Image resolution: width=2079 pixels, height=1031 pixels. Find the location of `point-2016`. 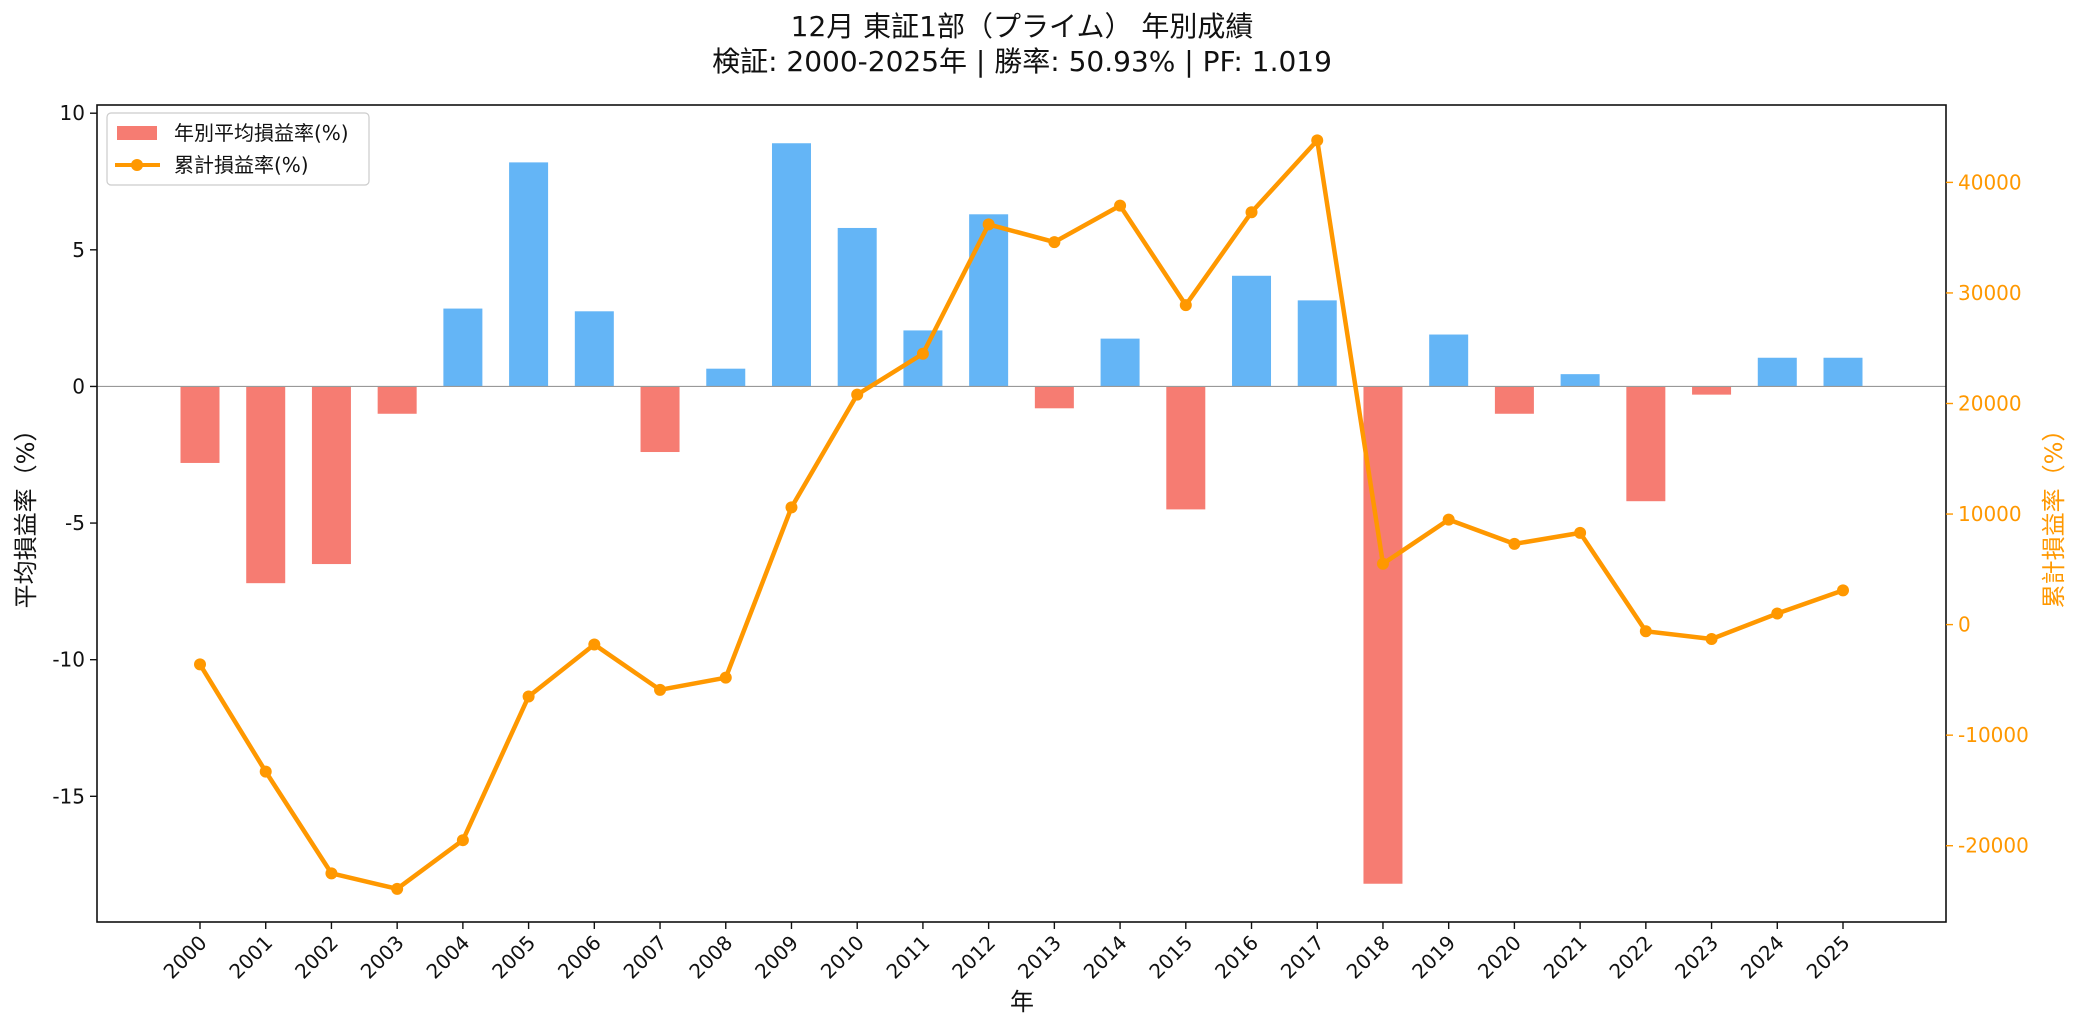

point-2016 is located at coordinates (1251, 212).